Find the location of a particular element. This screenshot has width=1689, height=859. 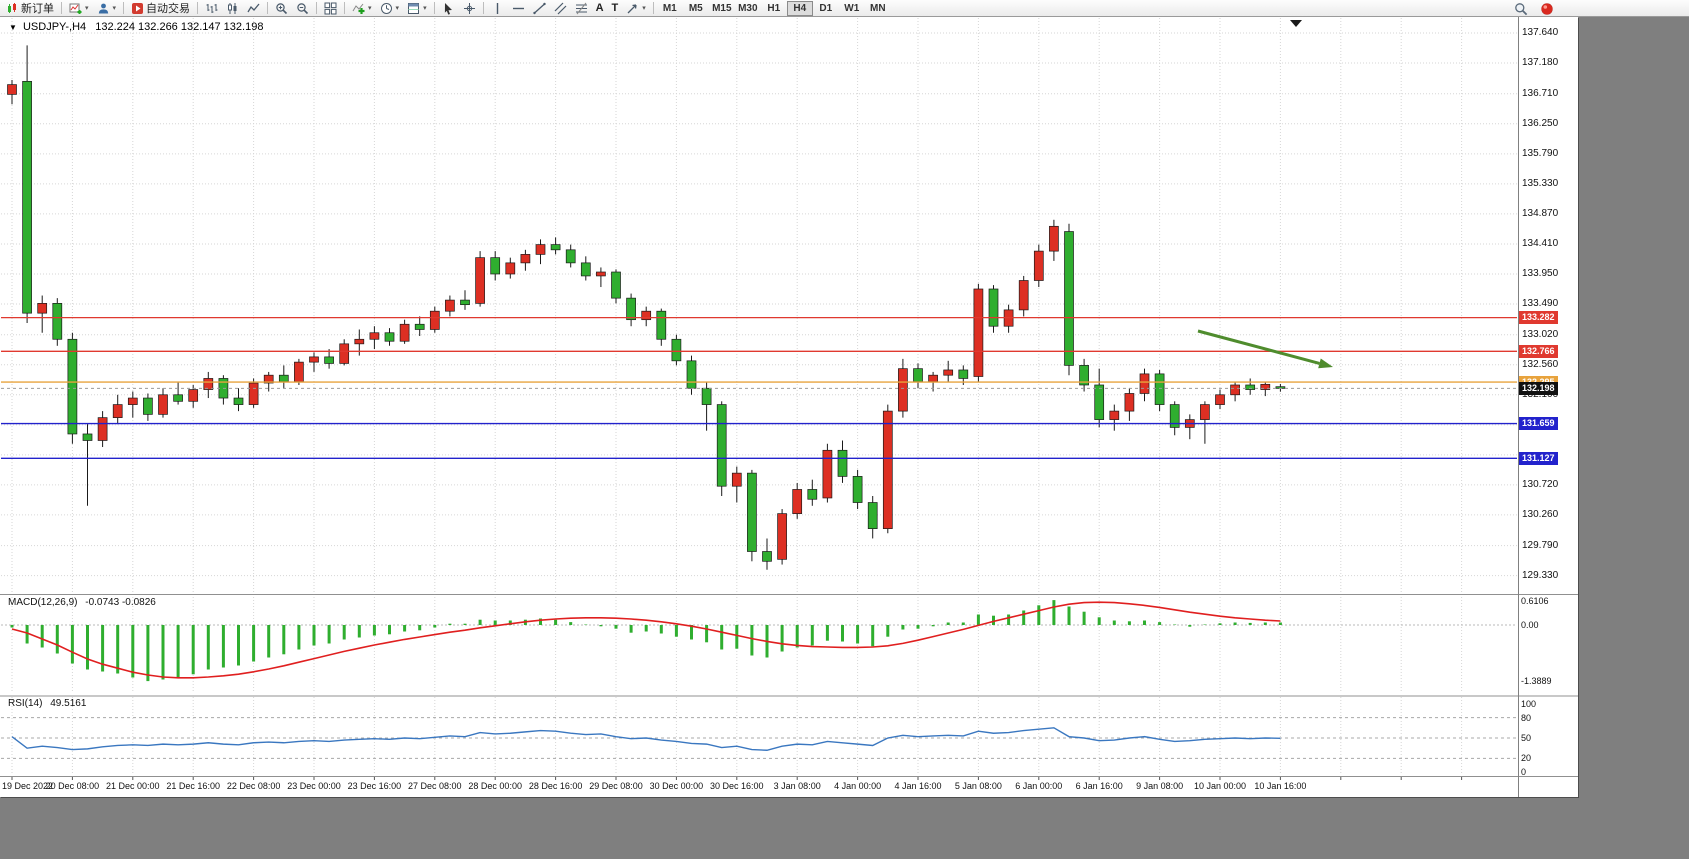

red-dot-icon is located at coordinates (1547, 8).